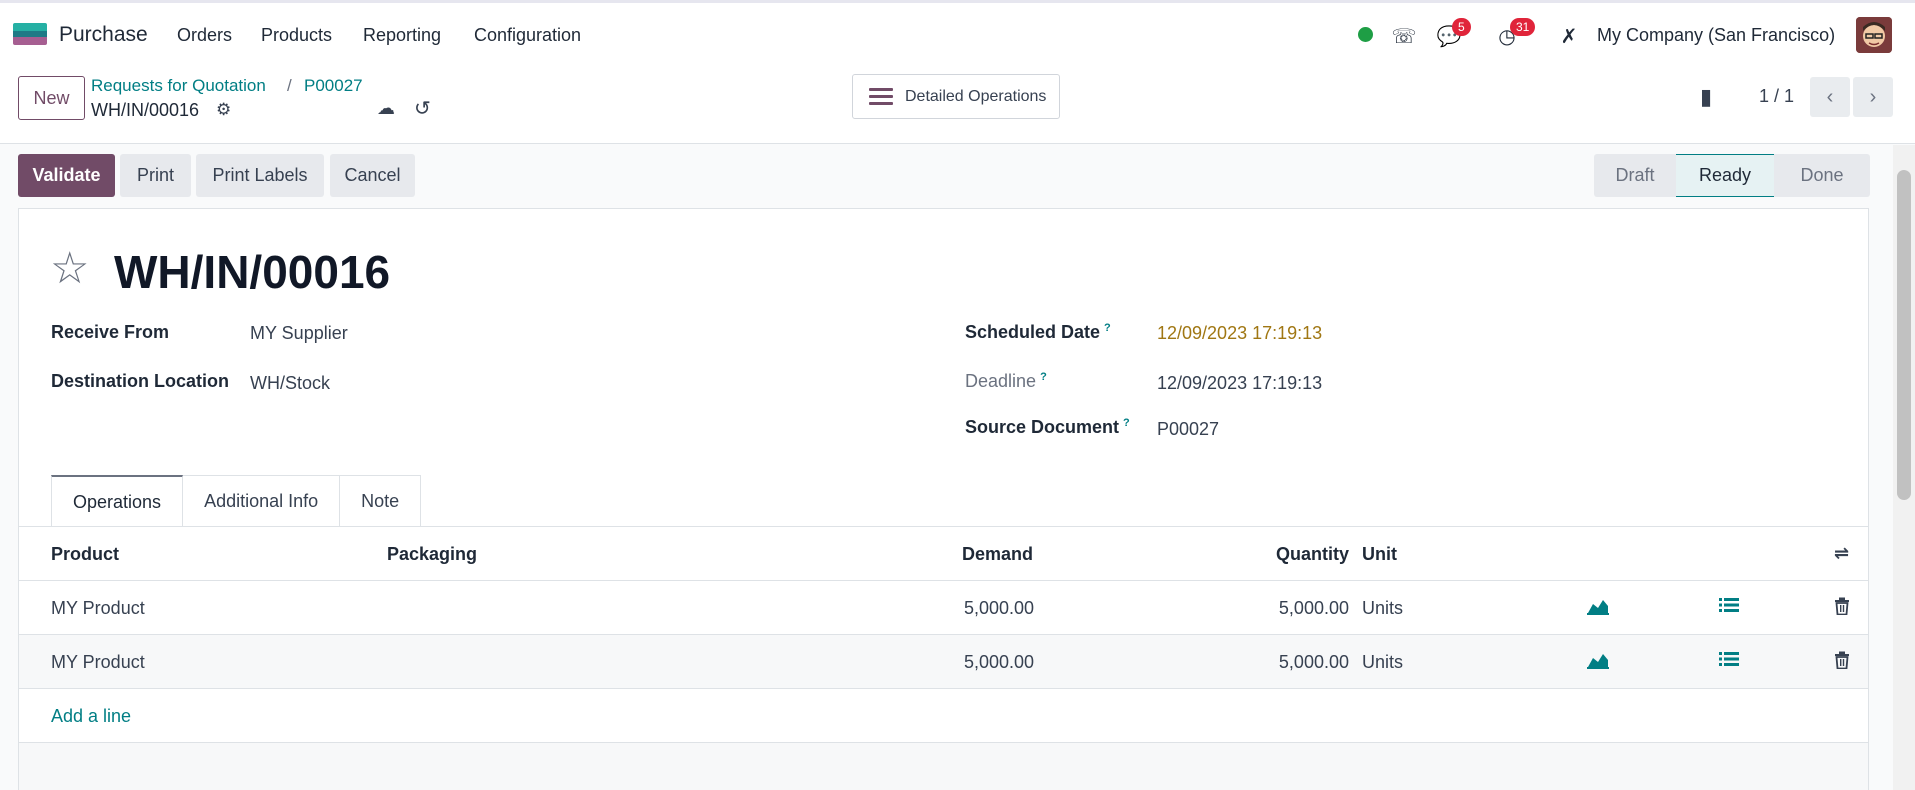 The width and height of the screenshot is (1915, 790). I want to click on menu-configuration: Configuration, so click(528, 35).